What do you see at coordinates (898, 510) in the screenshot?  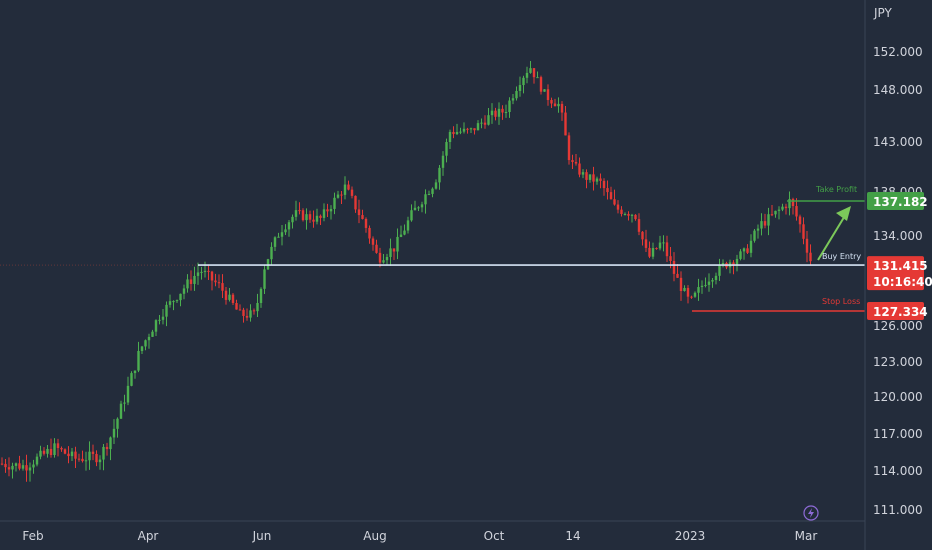 I see `price-tick-label: 111.000` at bounding box center [898, 510].